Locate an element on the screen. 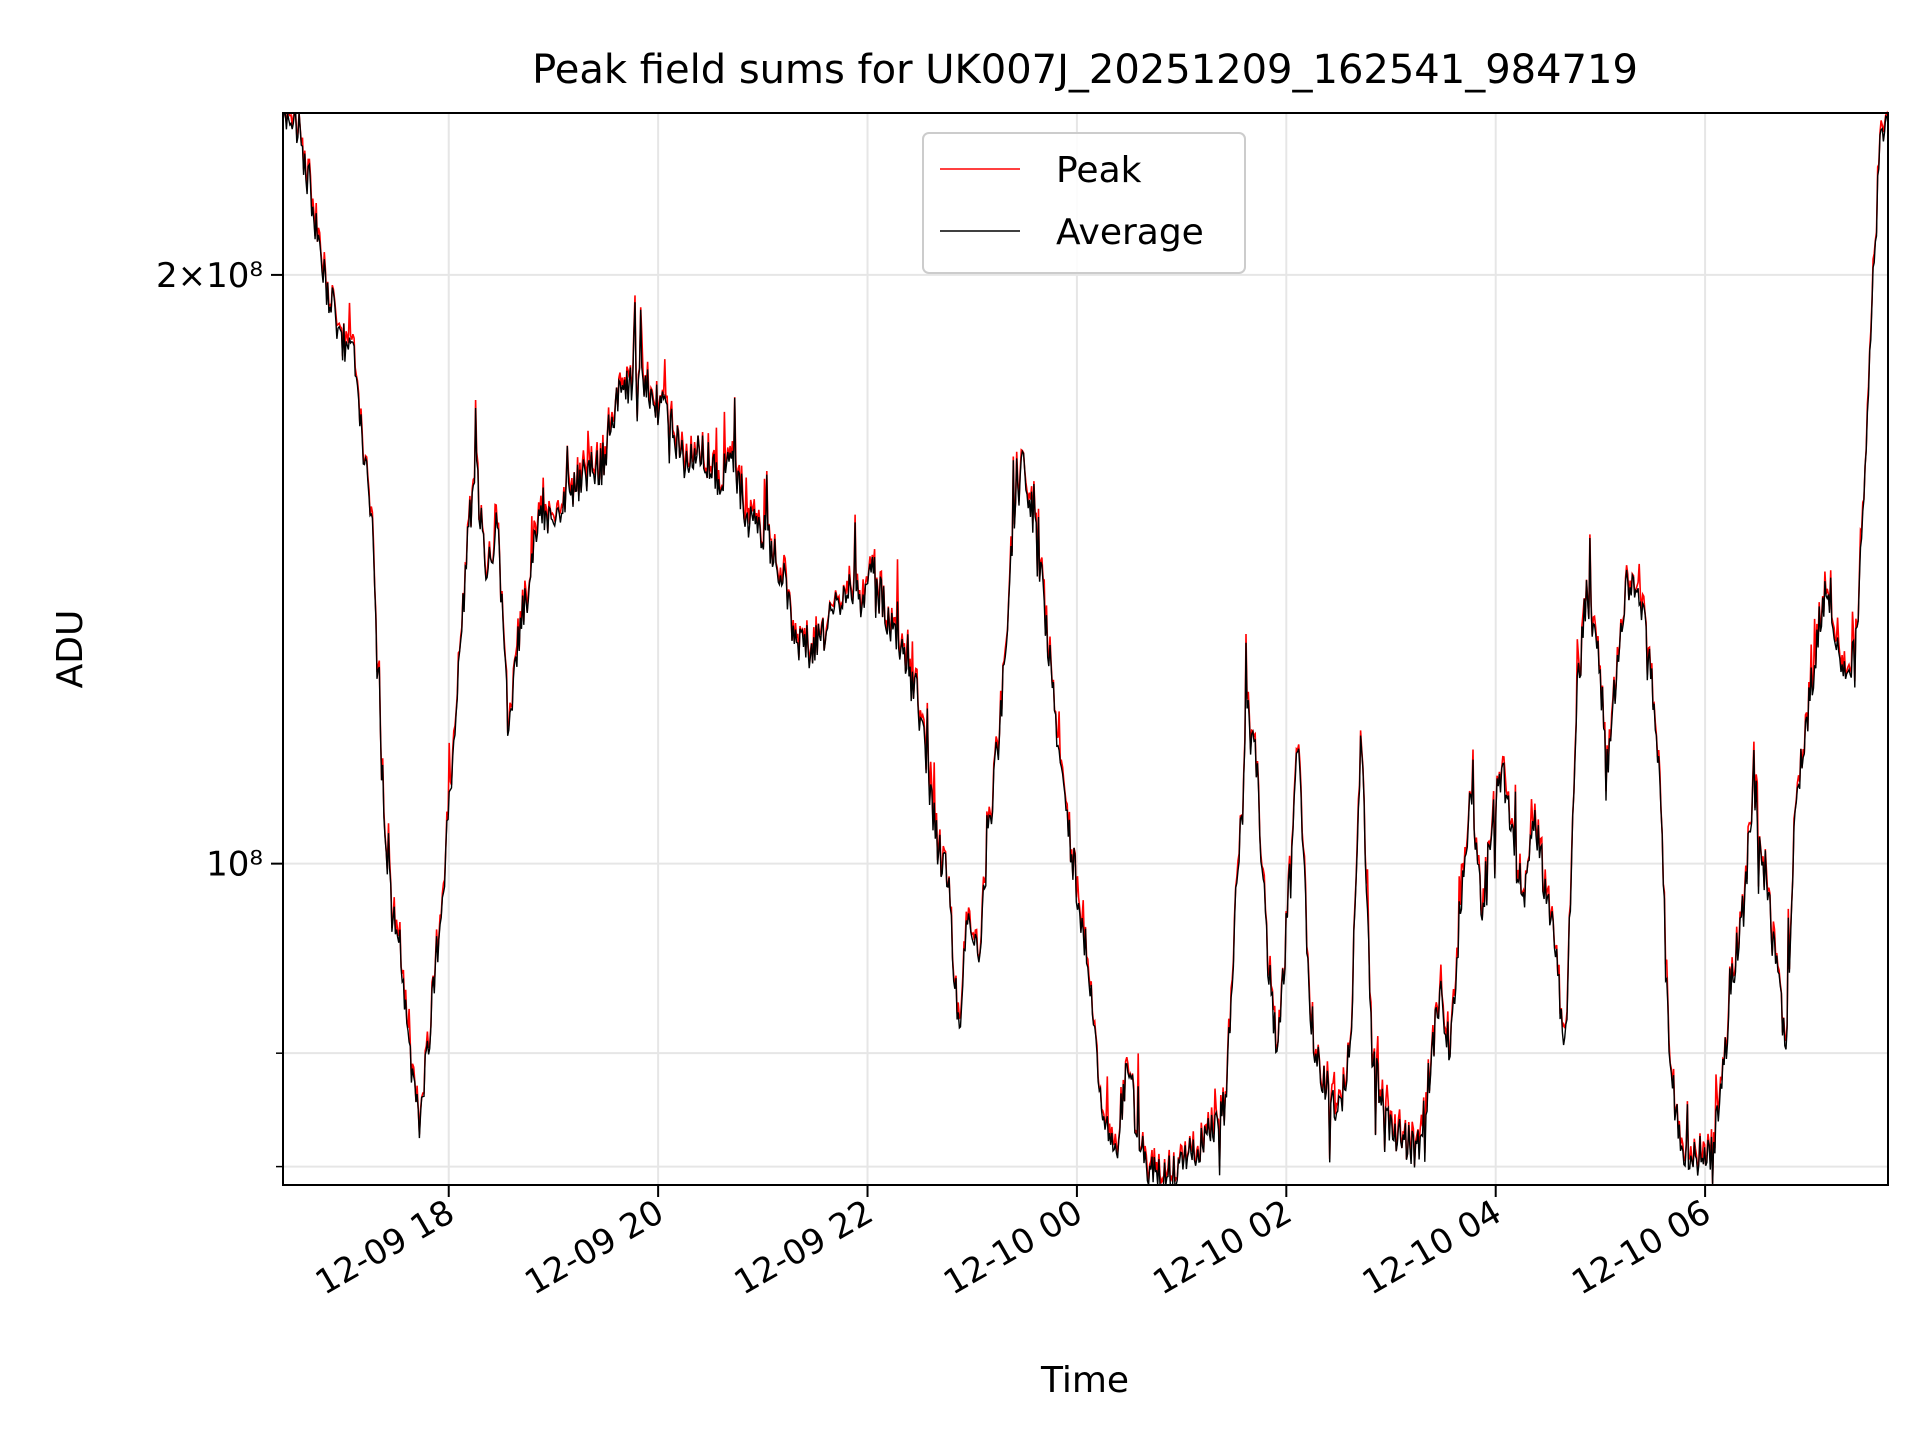 This screenshot has width=1920, height=1440. x-axis-label: Time is located at coordinates (1084, 1380).